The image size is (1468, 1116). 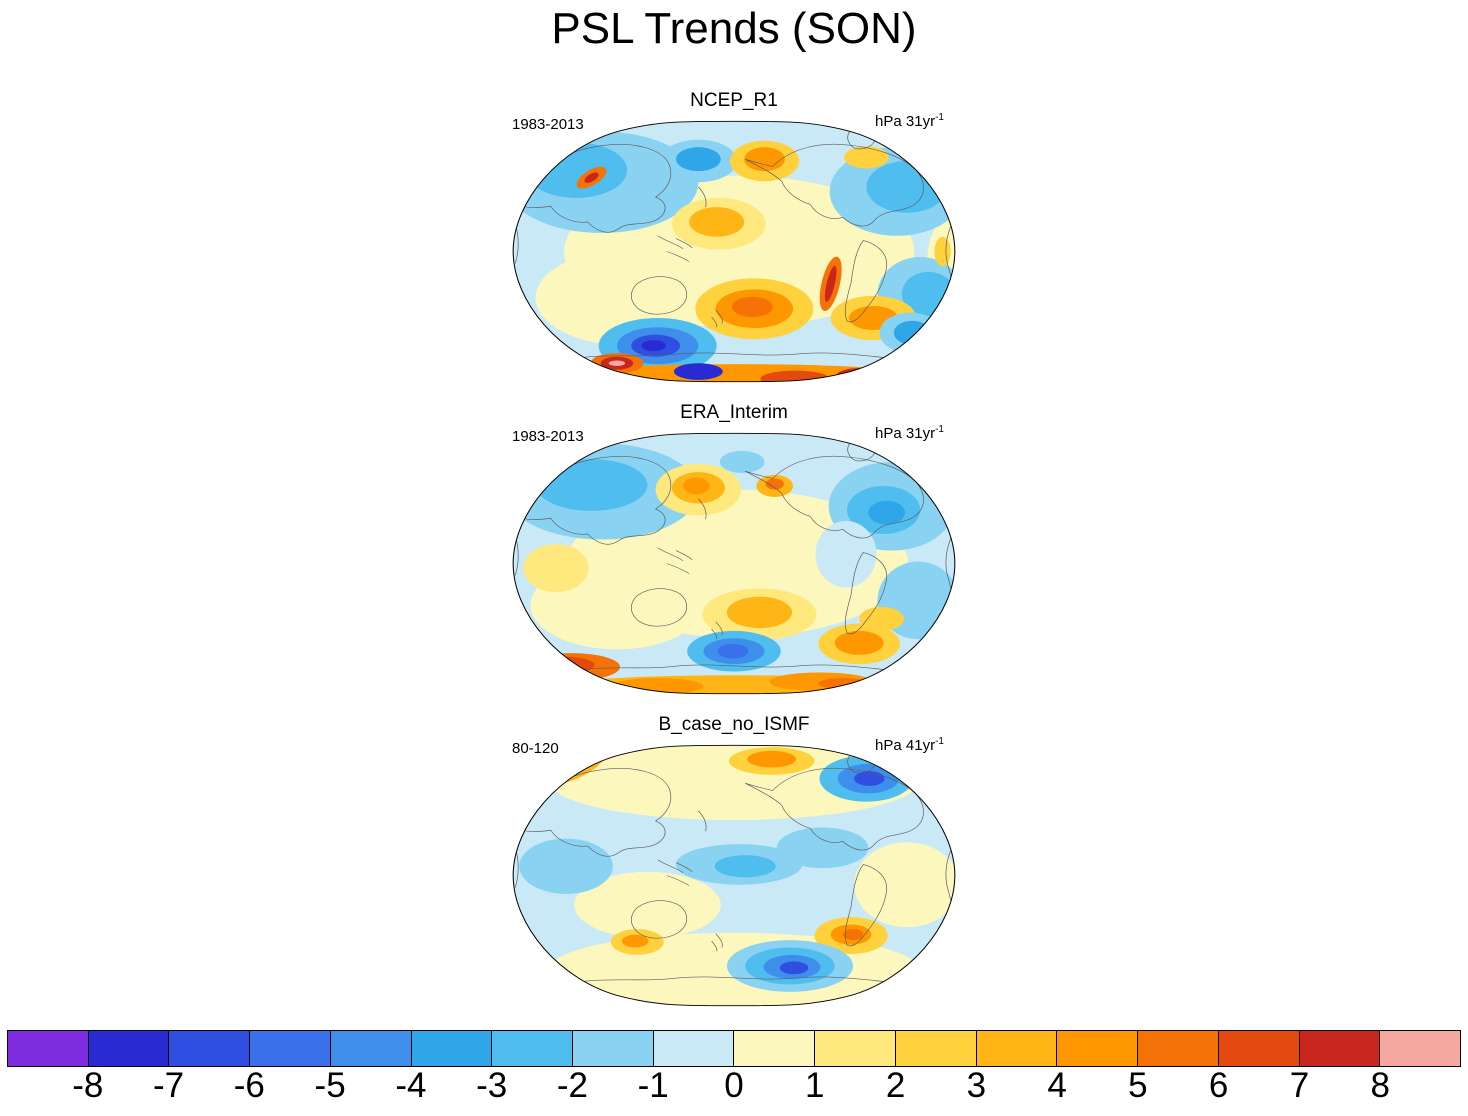 I want to click on colorbar-tick-label: 7, so click(x=1299, y=1085).